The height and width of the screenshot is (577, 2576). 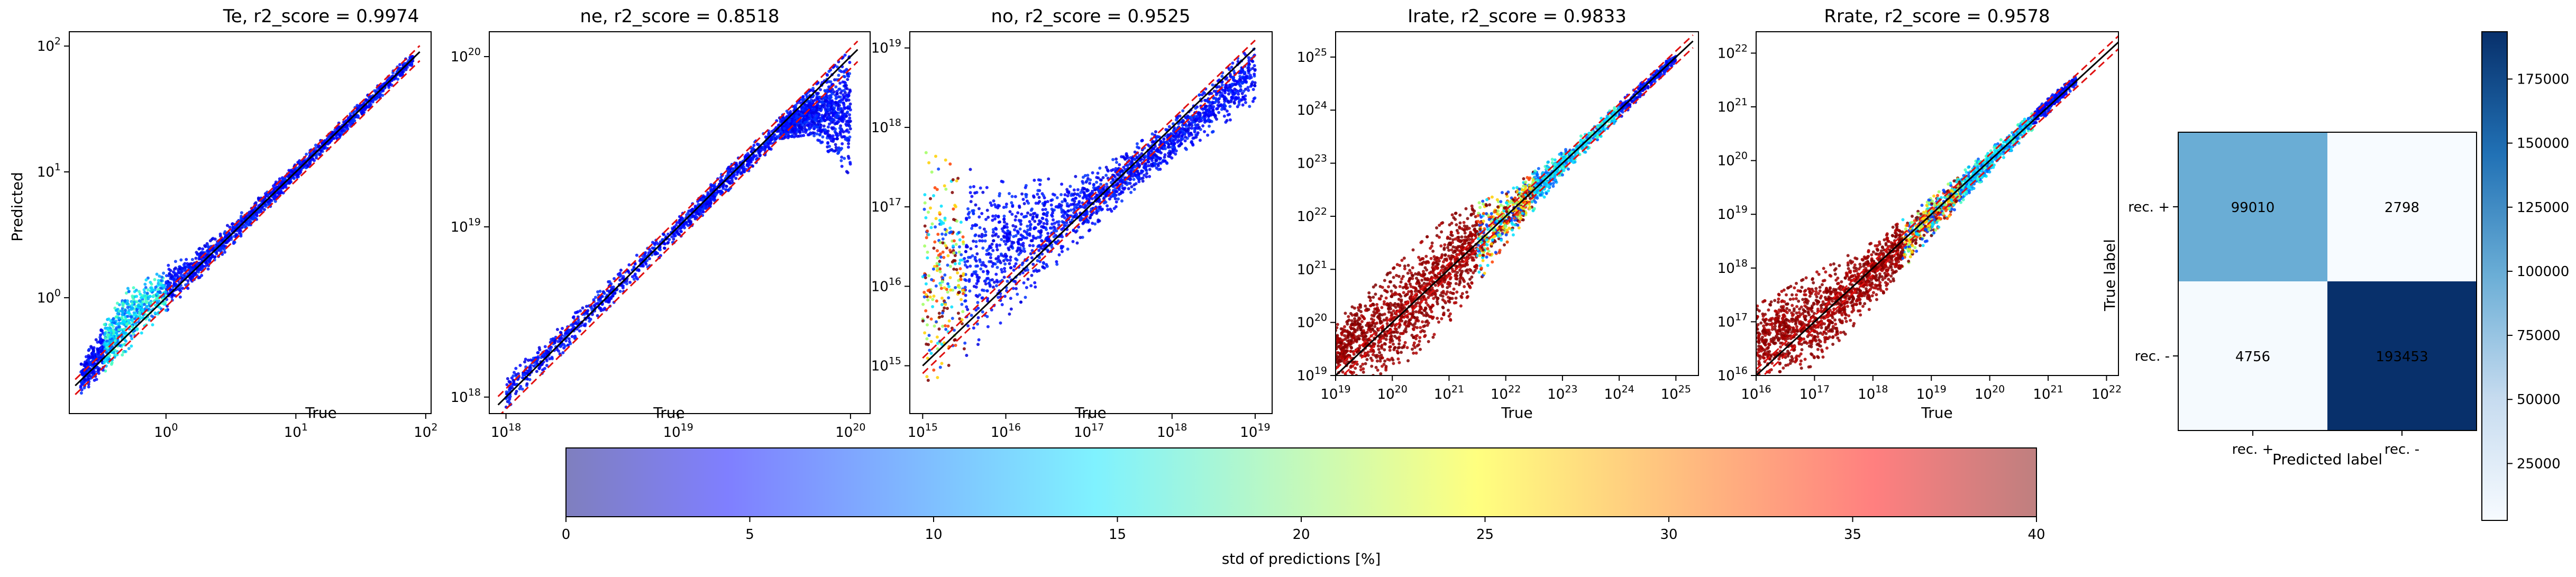 I want to click on y-tick-label: 100, so click(x=49, y=296).